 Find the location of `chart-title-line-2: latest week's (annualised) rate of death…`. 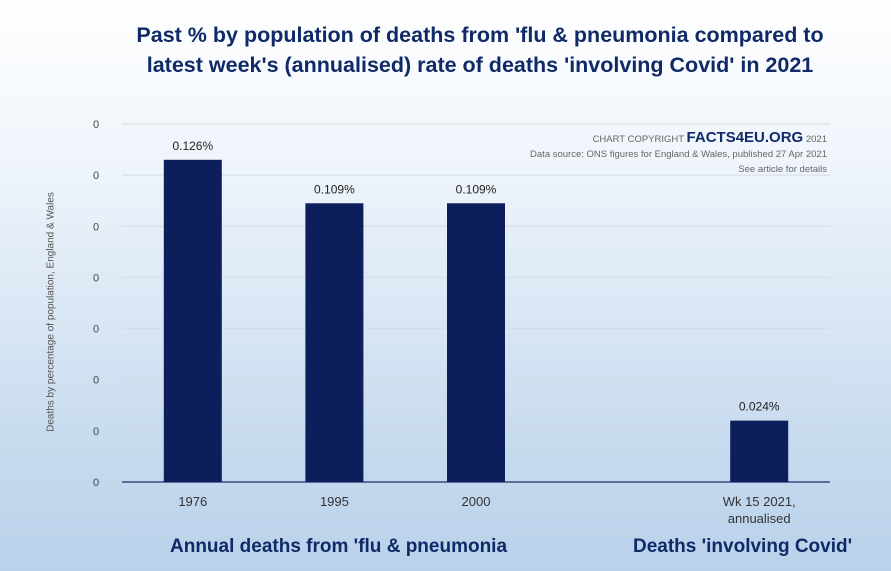

chart-title-line-2: latest week's (annualised) rate of death… is located at coordinates (480, 65).